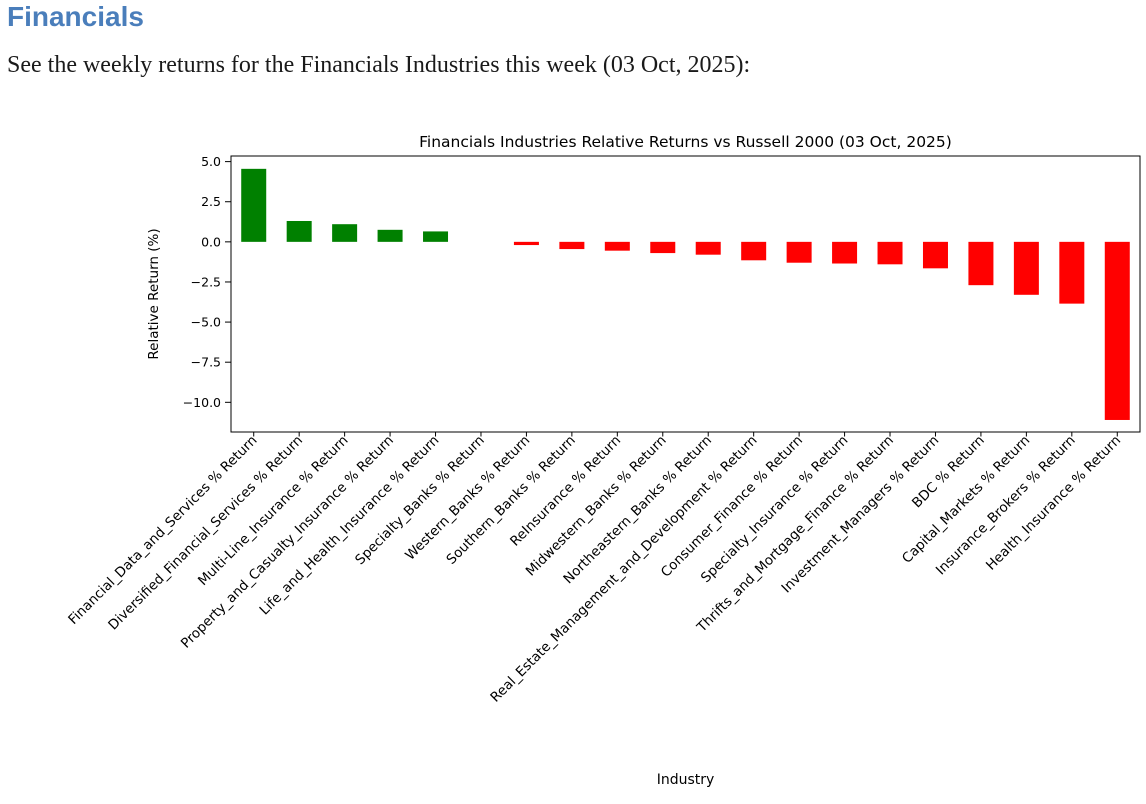 The height and width of the screenshot is (804, 1146). What do you see at coordinates (686, 780) in the screenshot?
I see `x-axis-label: Industry` at bounding box center [686, 780].